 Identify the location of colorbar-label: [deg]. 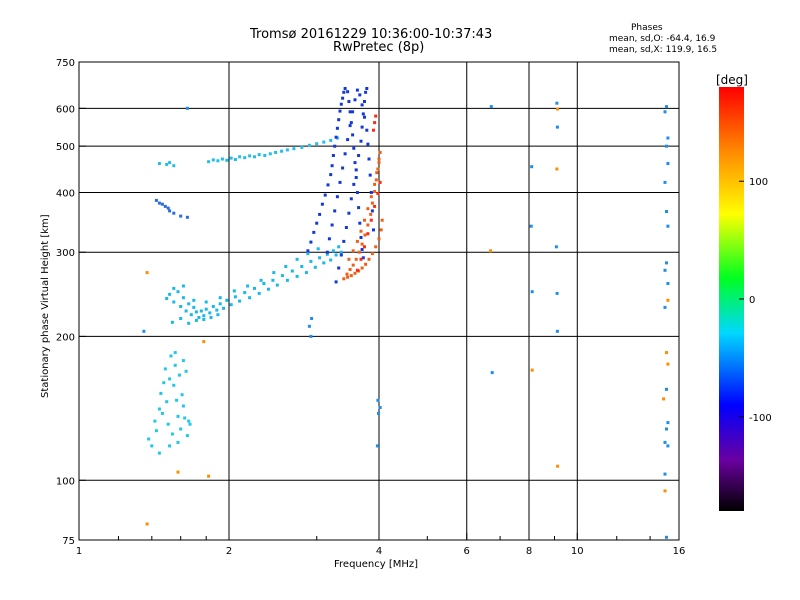
(732, 80).